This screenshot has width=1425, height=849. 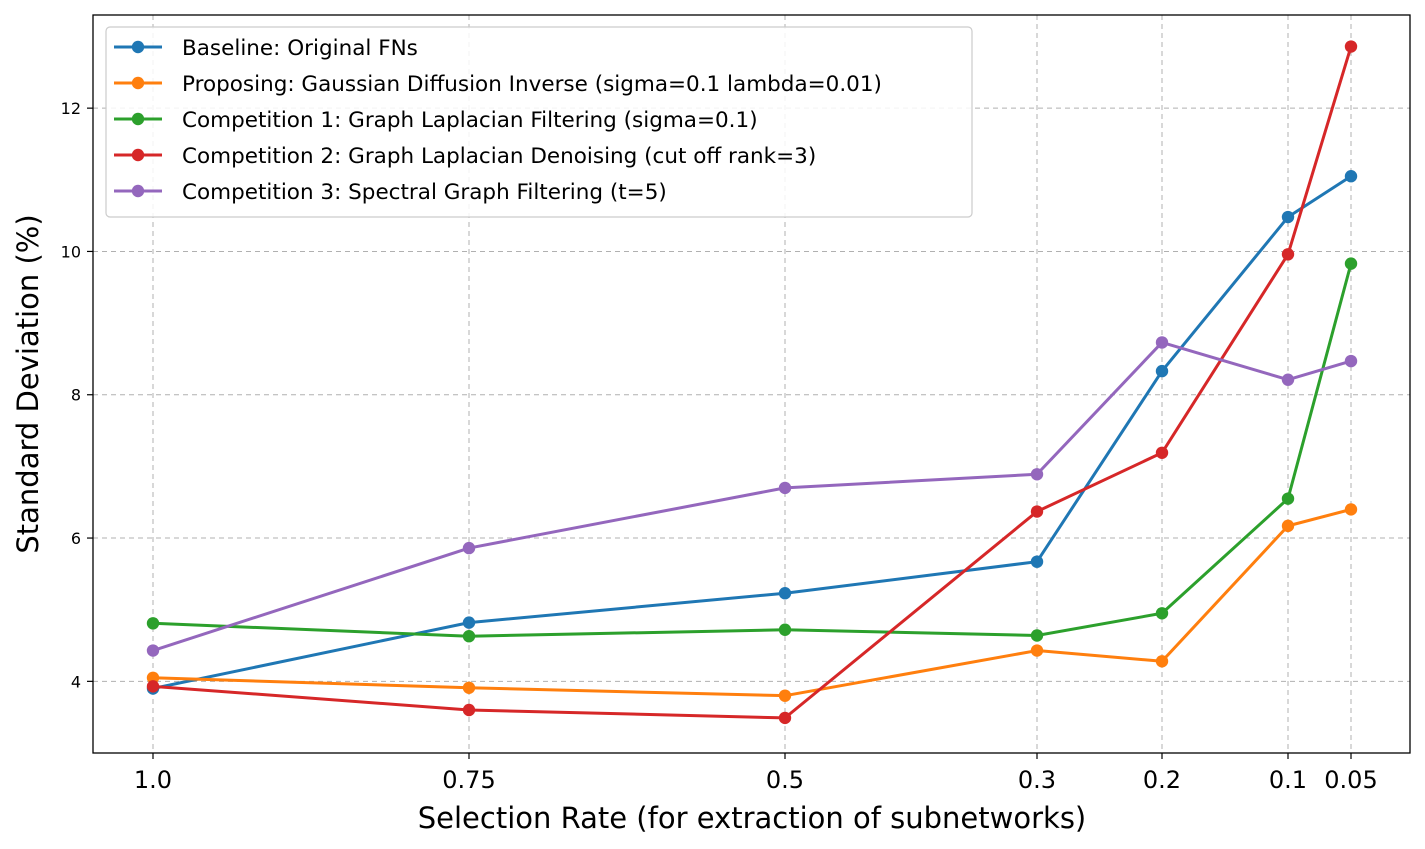 I want to click on x-tick-label: 0.5, so click(x=785, y=780).